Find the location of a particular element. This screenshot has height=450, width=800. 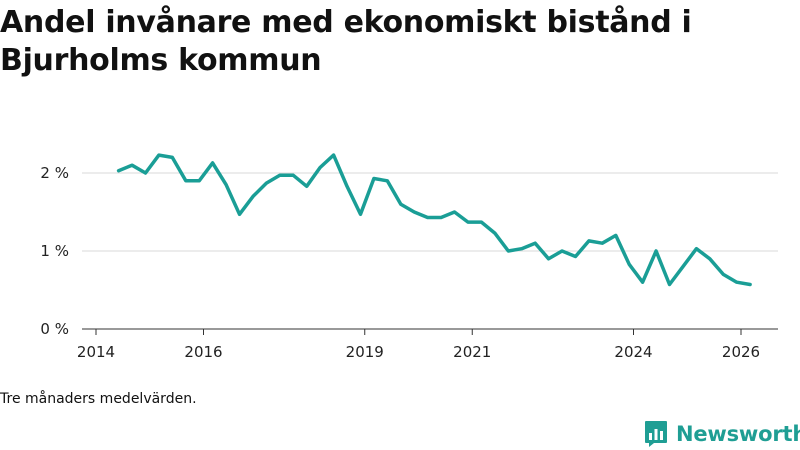

newsworthy-logo-icon is located at coordinates (656, 434).